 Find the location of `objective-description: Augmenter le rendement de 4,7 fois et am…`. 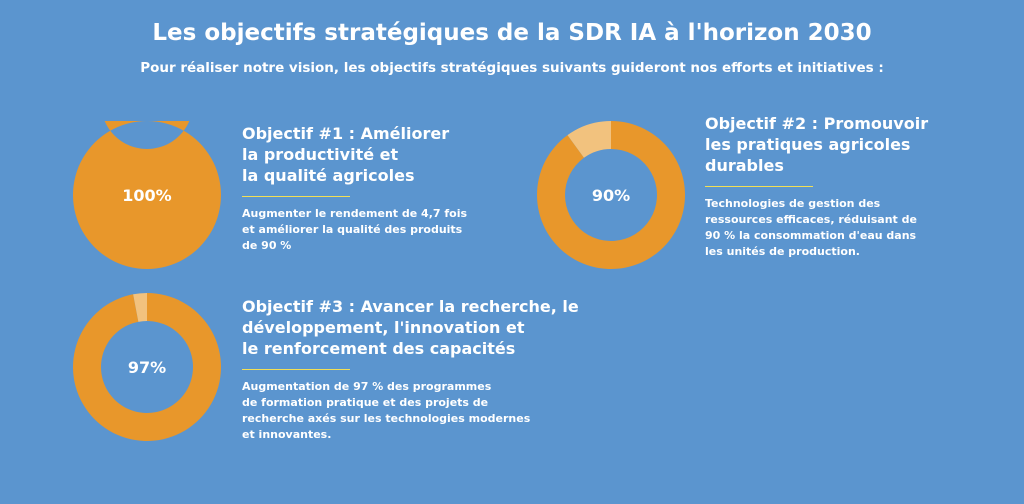

objective-description: Augmenter le rendement de 4,7 fois et am… is located at coordinates (372, 230).